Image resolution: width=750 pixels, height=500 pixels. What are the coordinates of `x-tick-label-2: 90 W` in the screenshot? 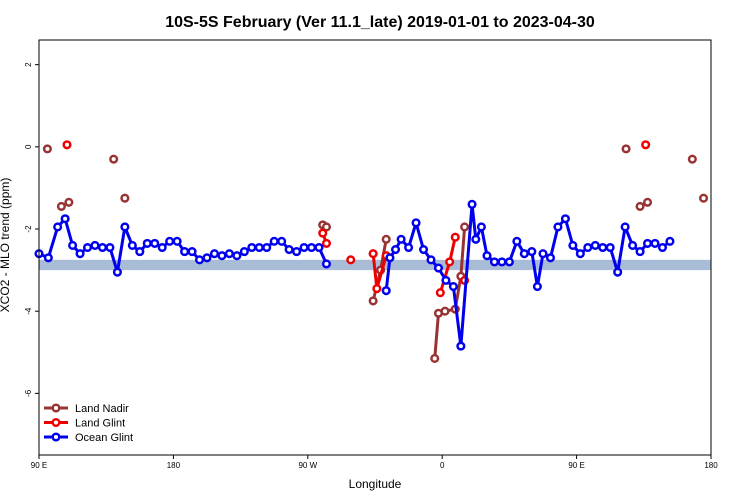 It's located at (307, 465).